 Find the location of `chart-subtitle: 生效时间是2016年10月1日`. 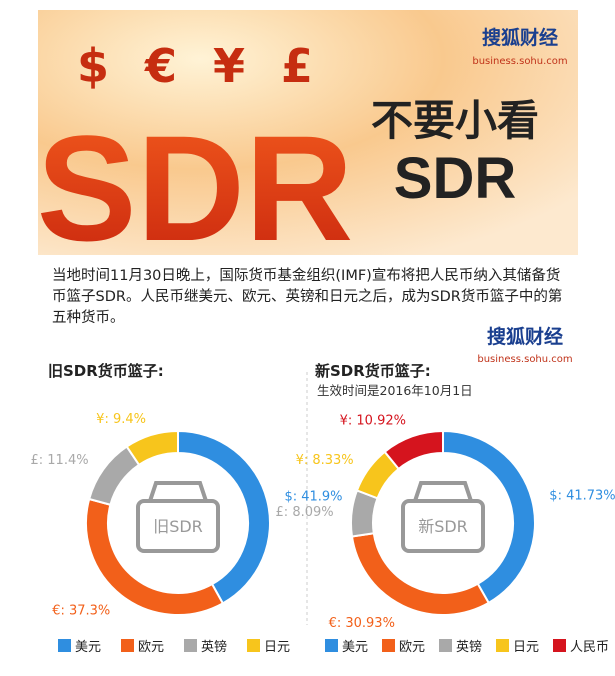

chart-subtitle: 生效时间是2016年10月1日 is located at coordinates (395, 390).